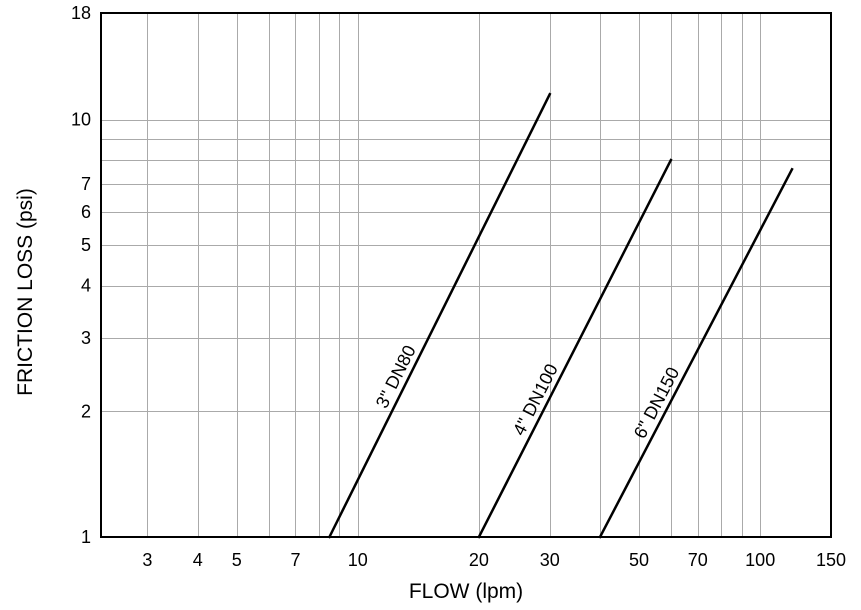 This screenshot has width=861, height=610. What do you see at coordinates (81, 13) in the screenshot?
I see `y-tick-label: 18` at bounding box center [81, 13].